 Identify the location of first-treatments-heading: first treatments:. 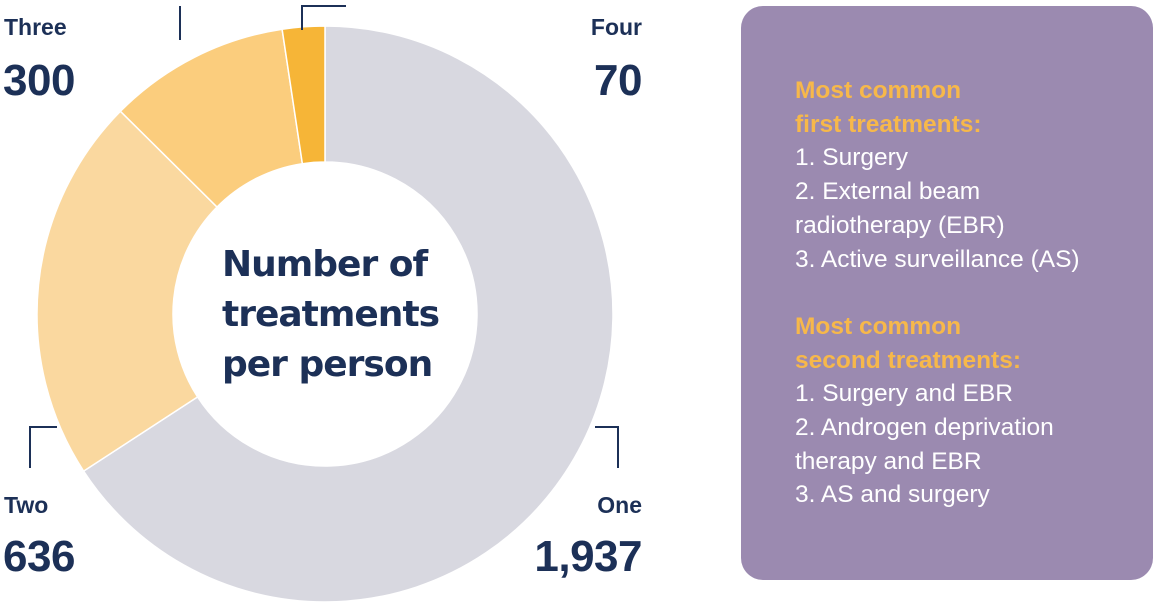
(888, 124).